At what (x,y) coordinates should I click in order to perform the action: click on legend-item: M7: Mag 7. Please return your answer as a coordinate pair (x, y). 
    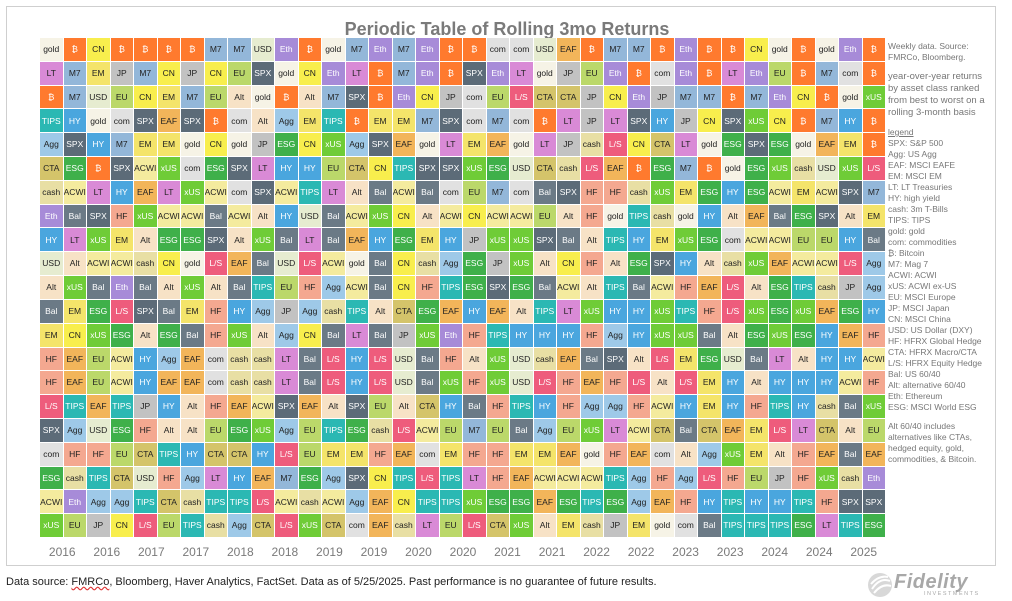
    Looking at the image, I should click on (908, 264).